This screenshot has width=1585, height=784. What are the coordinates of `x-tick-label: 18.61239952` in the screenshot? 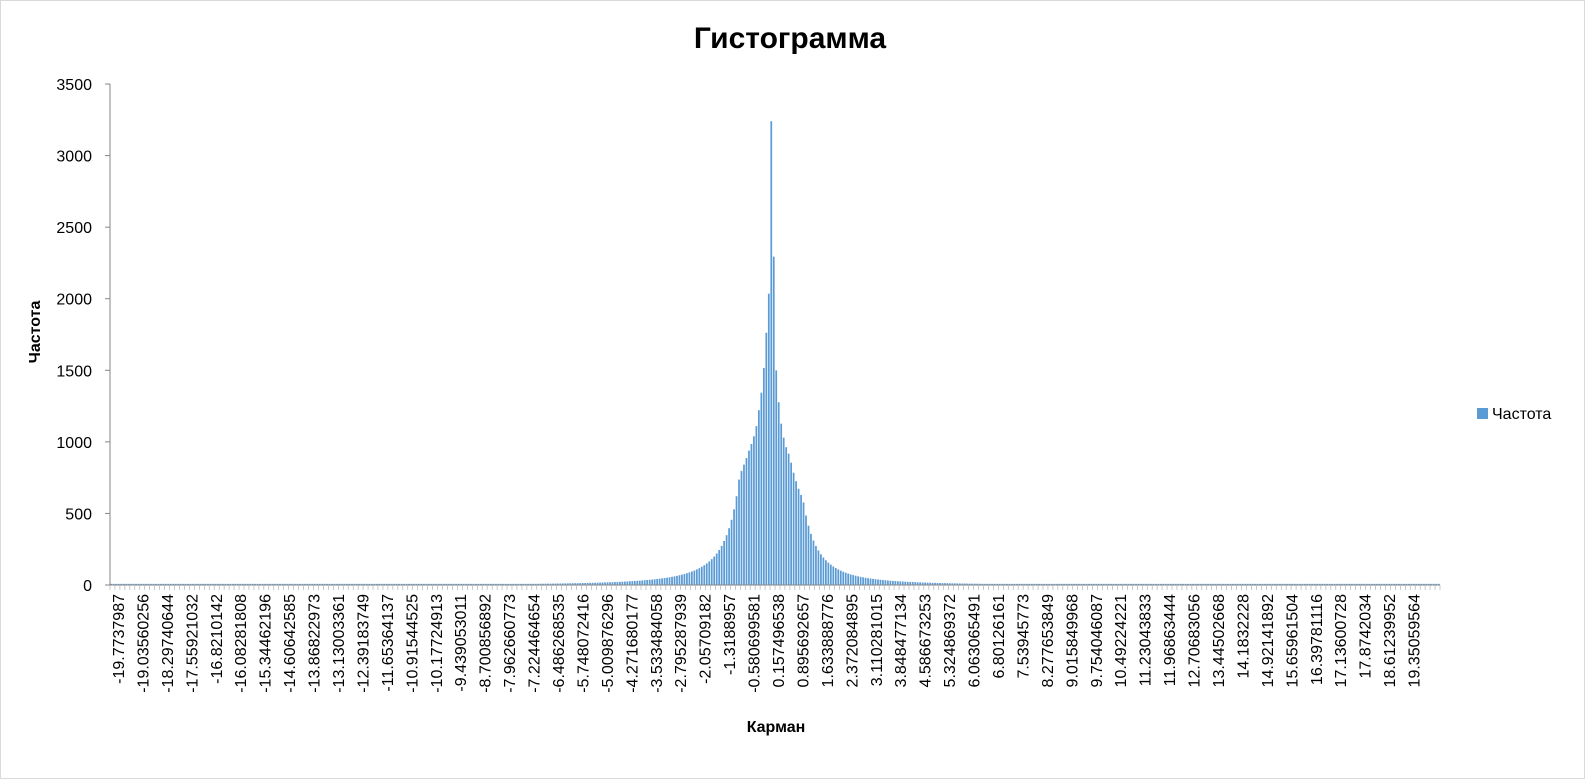 It's located at (1390, 641).